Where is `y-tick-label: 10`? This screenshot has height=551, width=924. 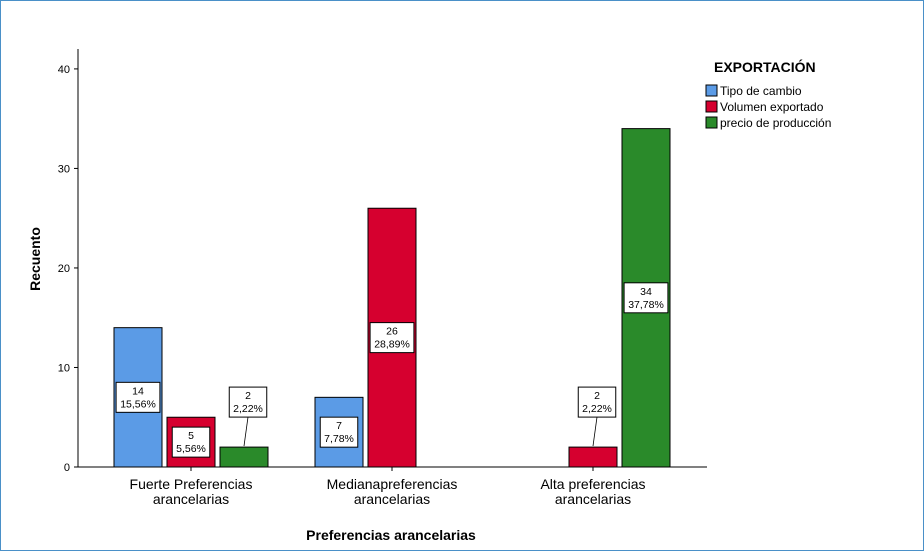 y-tick-label: 10 is located at coordinates (64, 368).